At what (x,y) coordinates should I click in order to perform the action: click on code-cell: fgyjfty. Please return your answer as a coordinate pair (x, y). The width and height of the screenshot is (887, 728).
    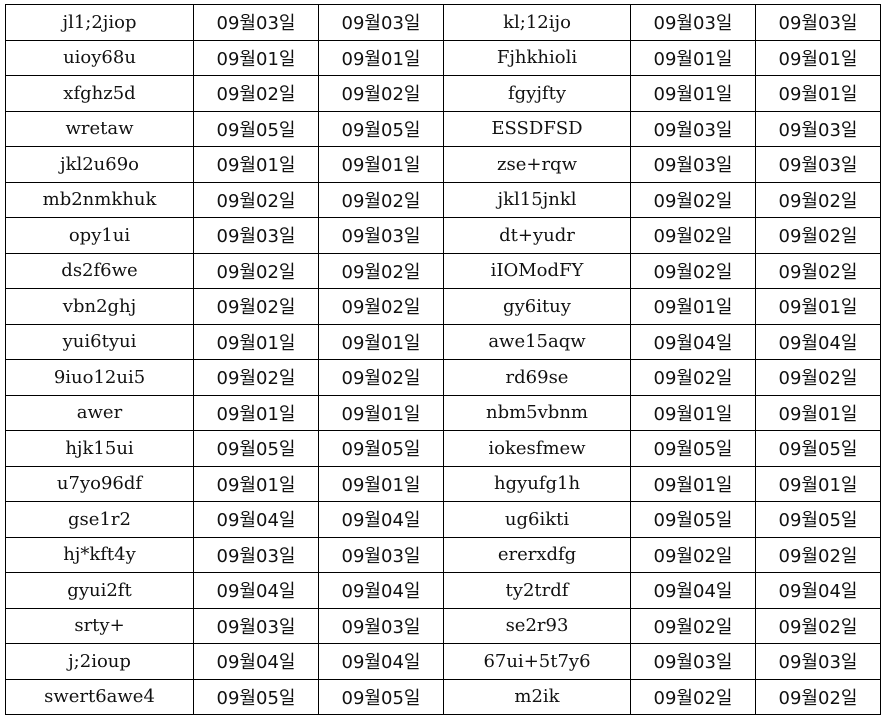
    Looking at the image, I should click on (537, 93).